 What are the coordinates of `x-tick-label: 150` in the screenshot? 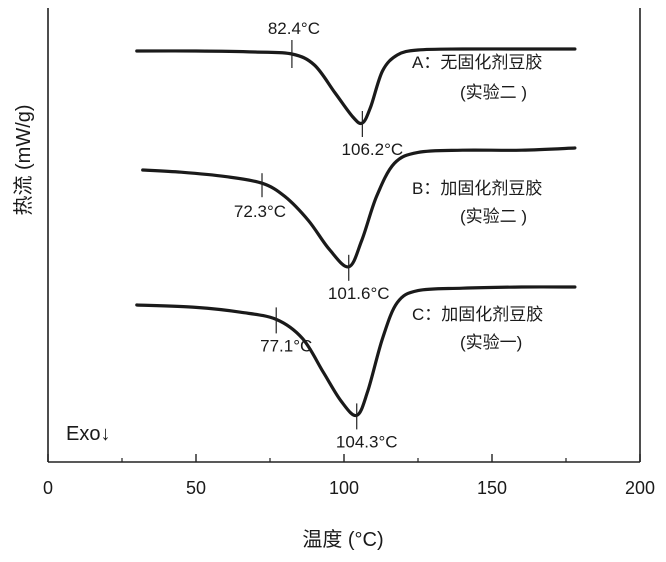 It's located at (492, 488).